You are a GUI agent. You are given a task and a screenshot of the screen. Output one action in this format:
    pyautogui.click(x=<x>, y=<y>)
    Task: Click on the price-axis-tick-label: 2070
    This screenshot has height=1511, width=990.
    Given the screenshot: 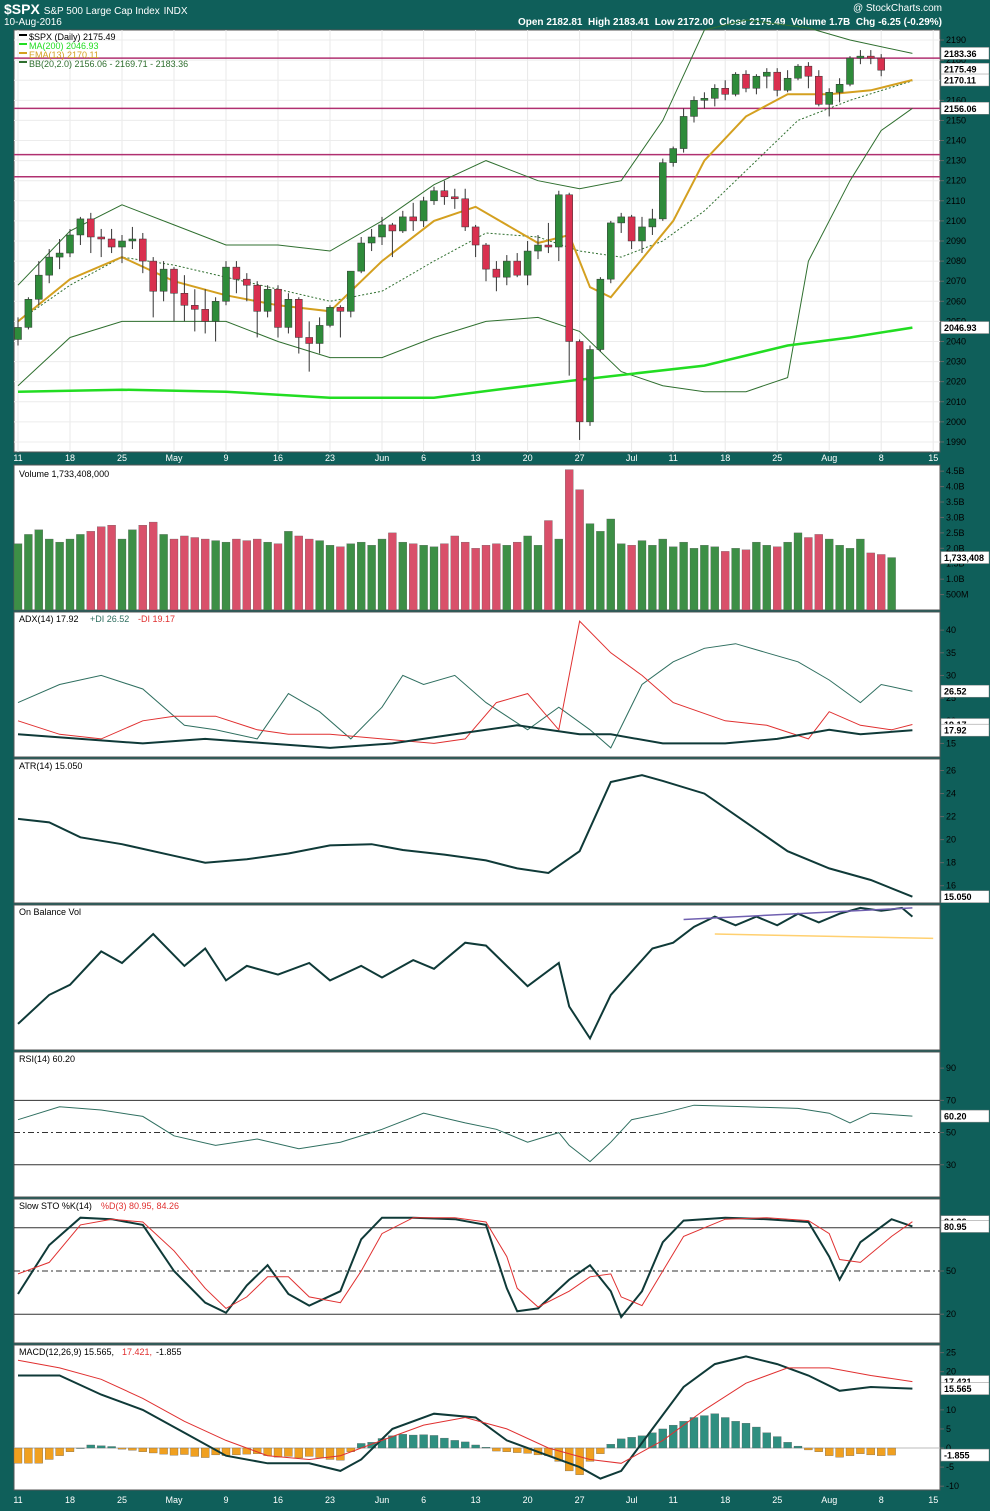 What is the action you would take?
    pyautogui.click(x=956, y=281)
    